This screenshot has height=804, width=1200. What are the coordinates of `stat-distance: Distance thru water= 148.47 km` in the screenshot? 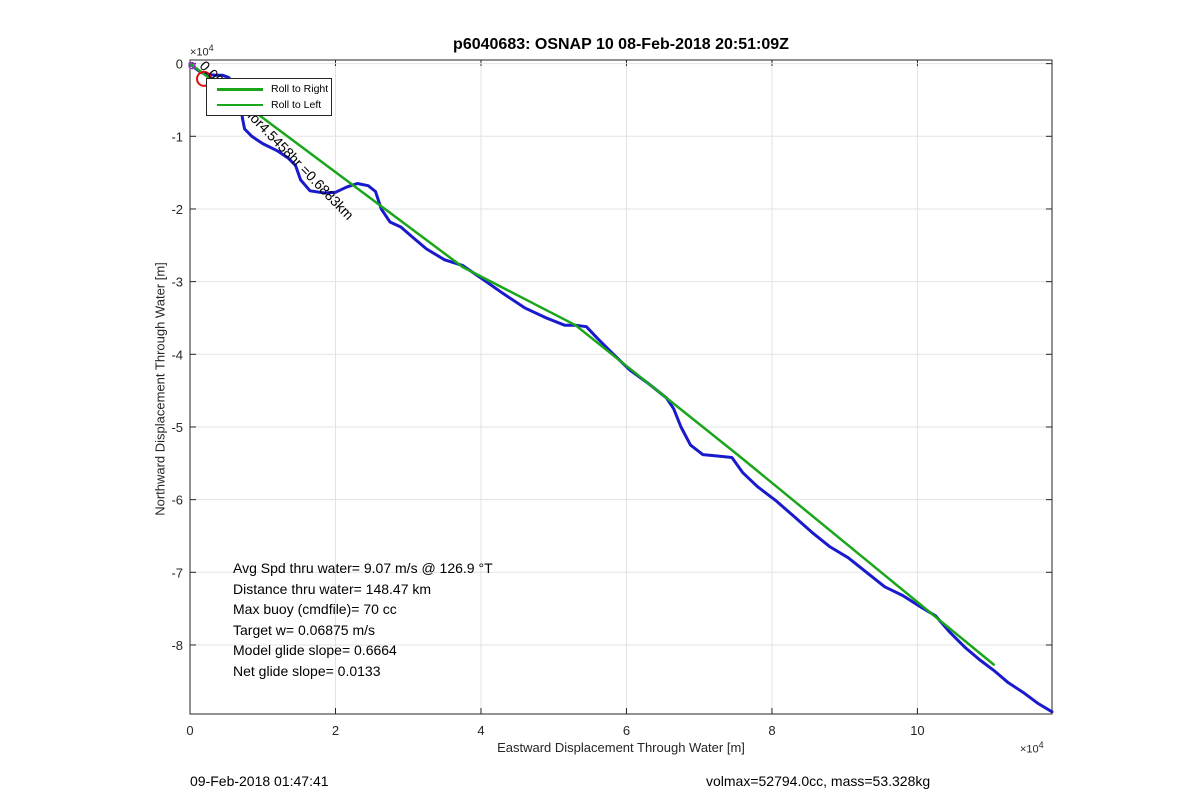 It's located at (332, 588).